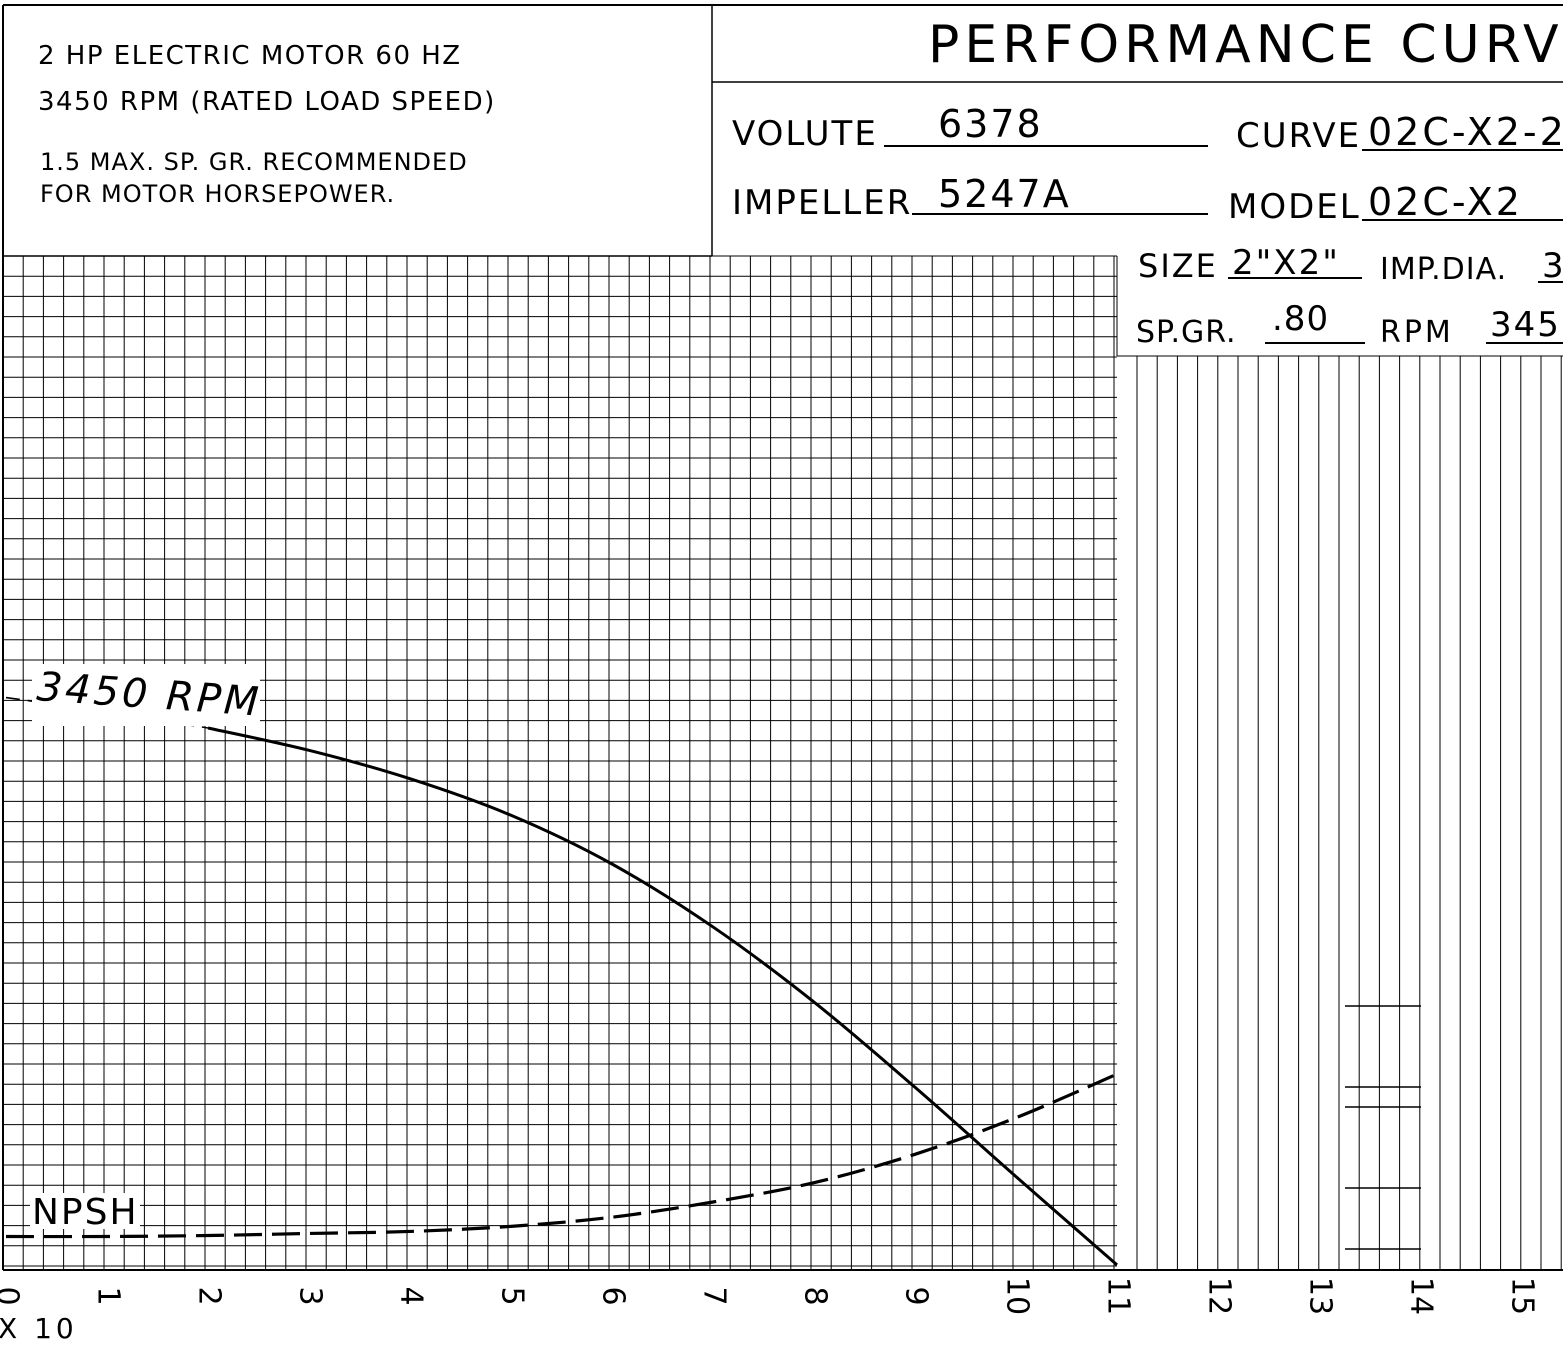 The width and height of the screenshot is (1563, 1354). I want to click on spgr-value: .80, so click(1300, 319).